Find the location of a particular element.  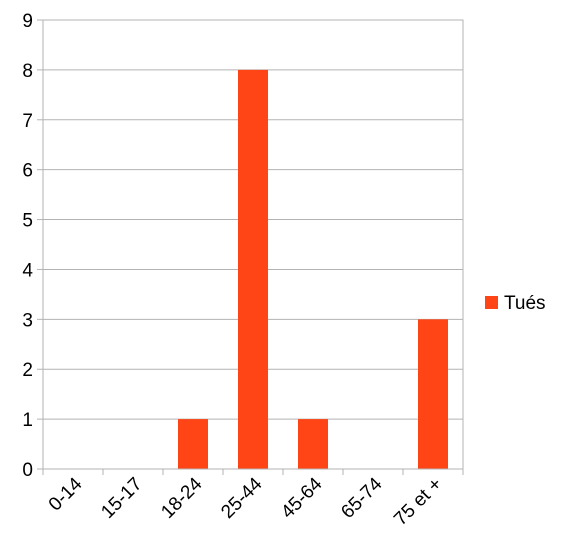

x-tick-label: 15-17 is located at coordinates (121, 498).